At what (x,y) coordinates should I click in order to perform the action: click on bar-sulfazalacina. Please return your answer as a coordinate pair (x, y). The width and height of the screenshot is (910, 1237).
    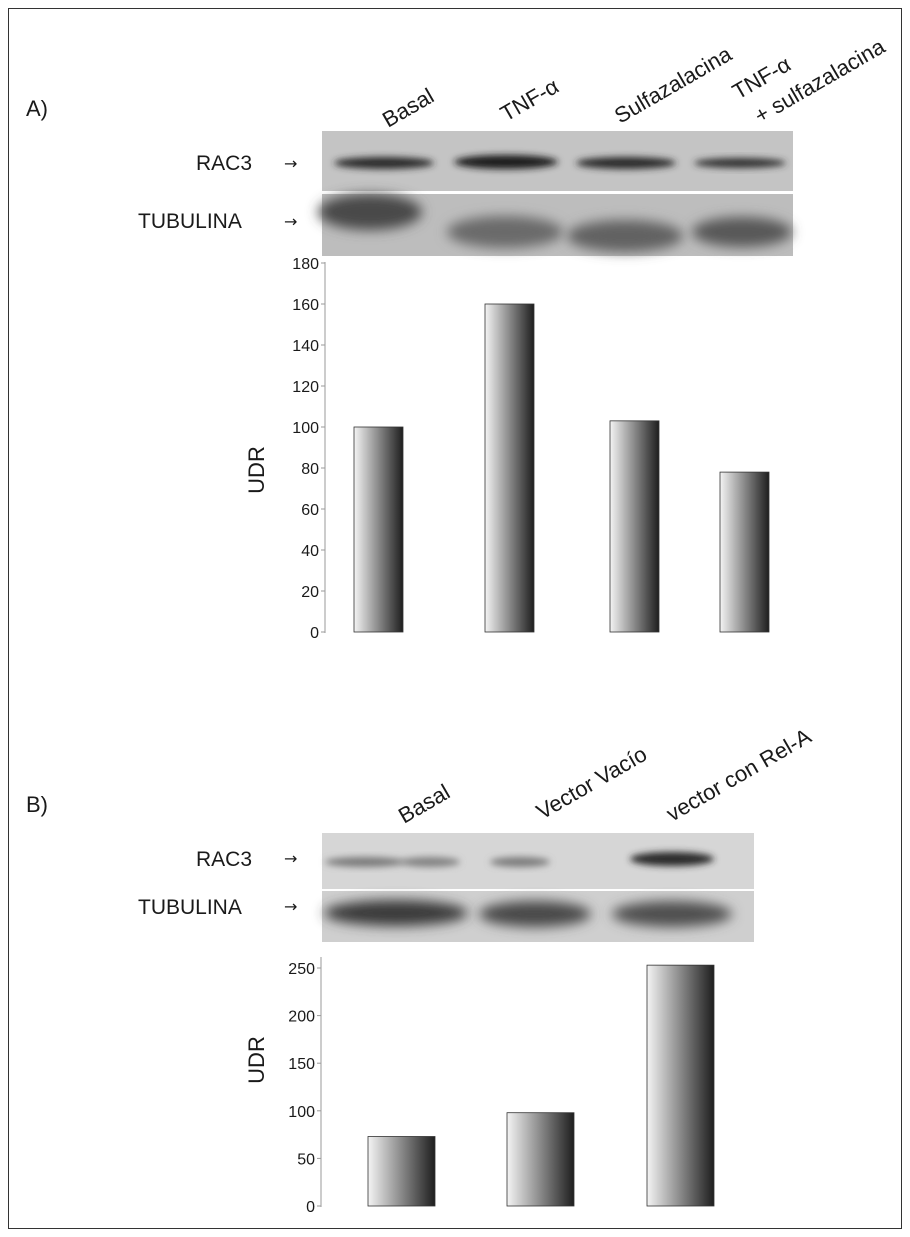
    Looking at the image, I should click on (634, 526).